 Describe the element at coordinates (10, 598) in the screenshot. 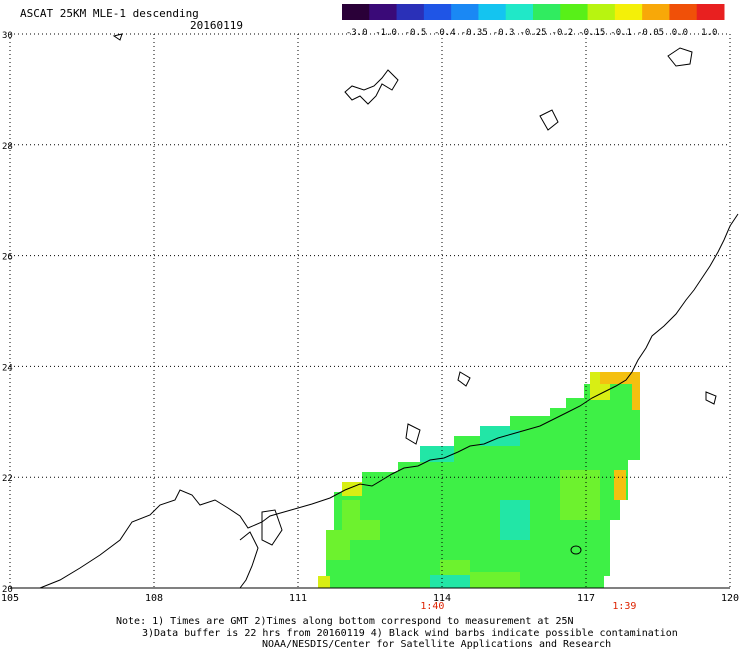

I see `x-tick-label: 105` at that location.